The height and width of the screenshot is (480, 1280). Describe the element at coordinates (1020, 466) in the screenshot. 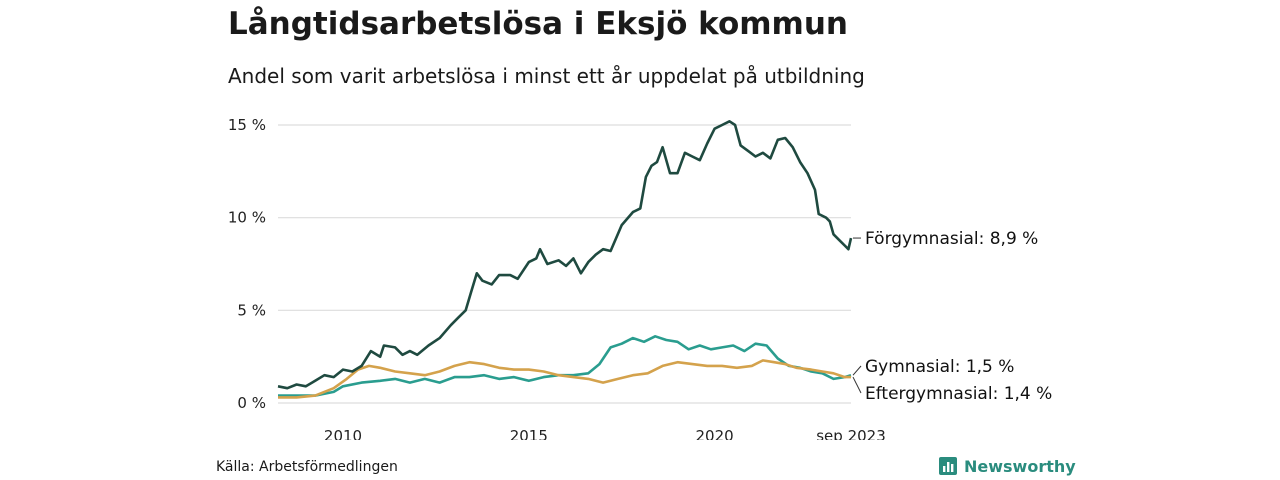

I see `brand-name: Newsworthy` at that location.